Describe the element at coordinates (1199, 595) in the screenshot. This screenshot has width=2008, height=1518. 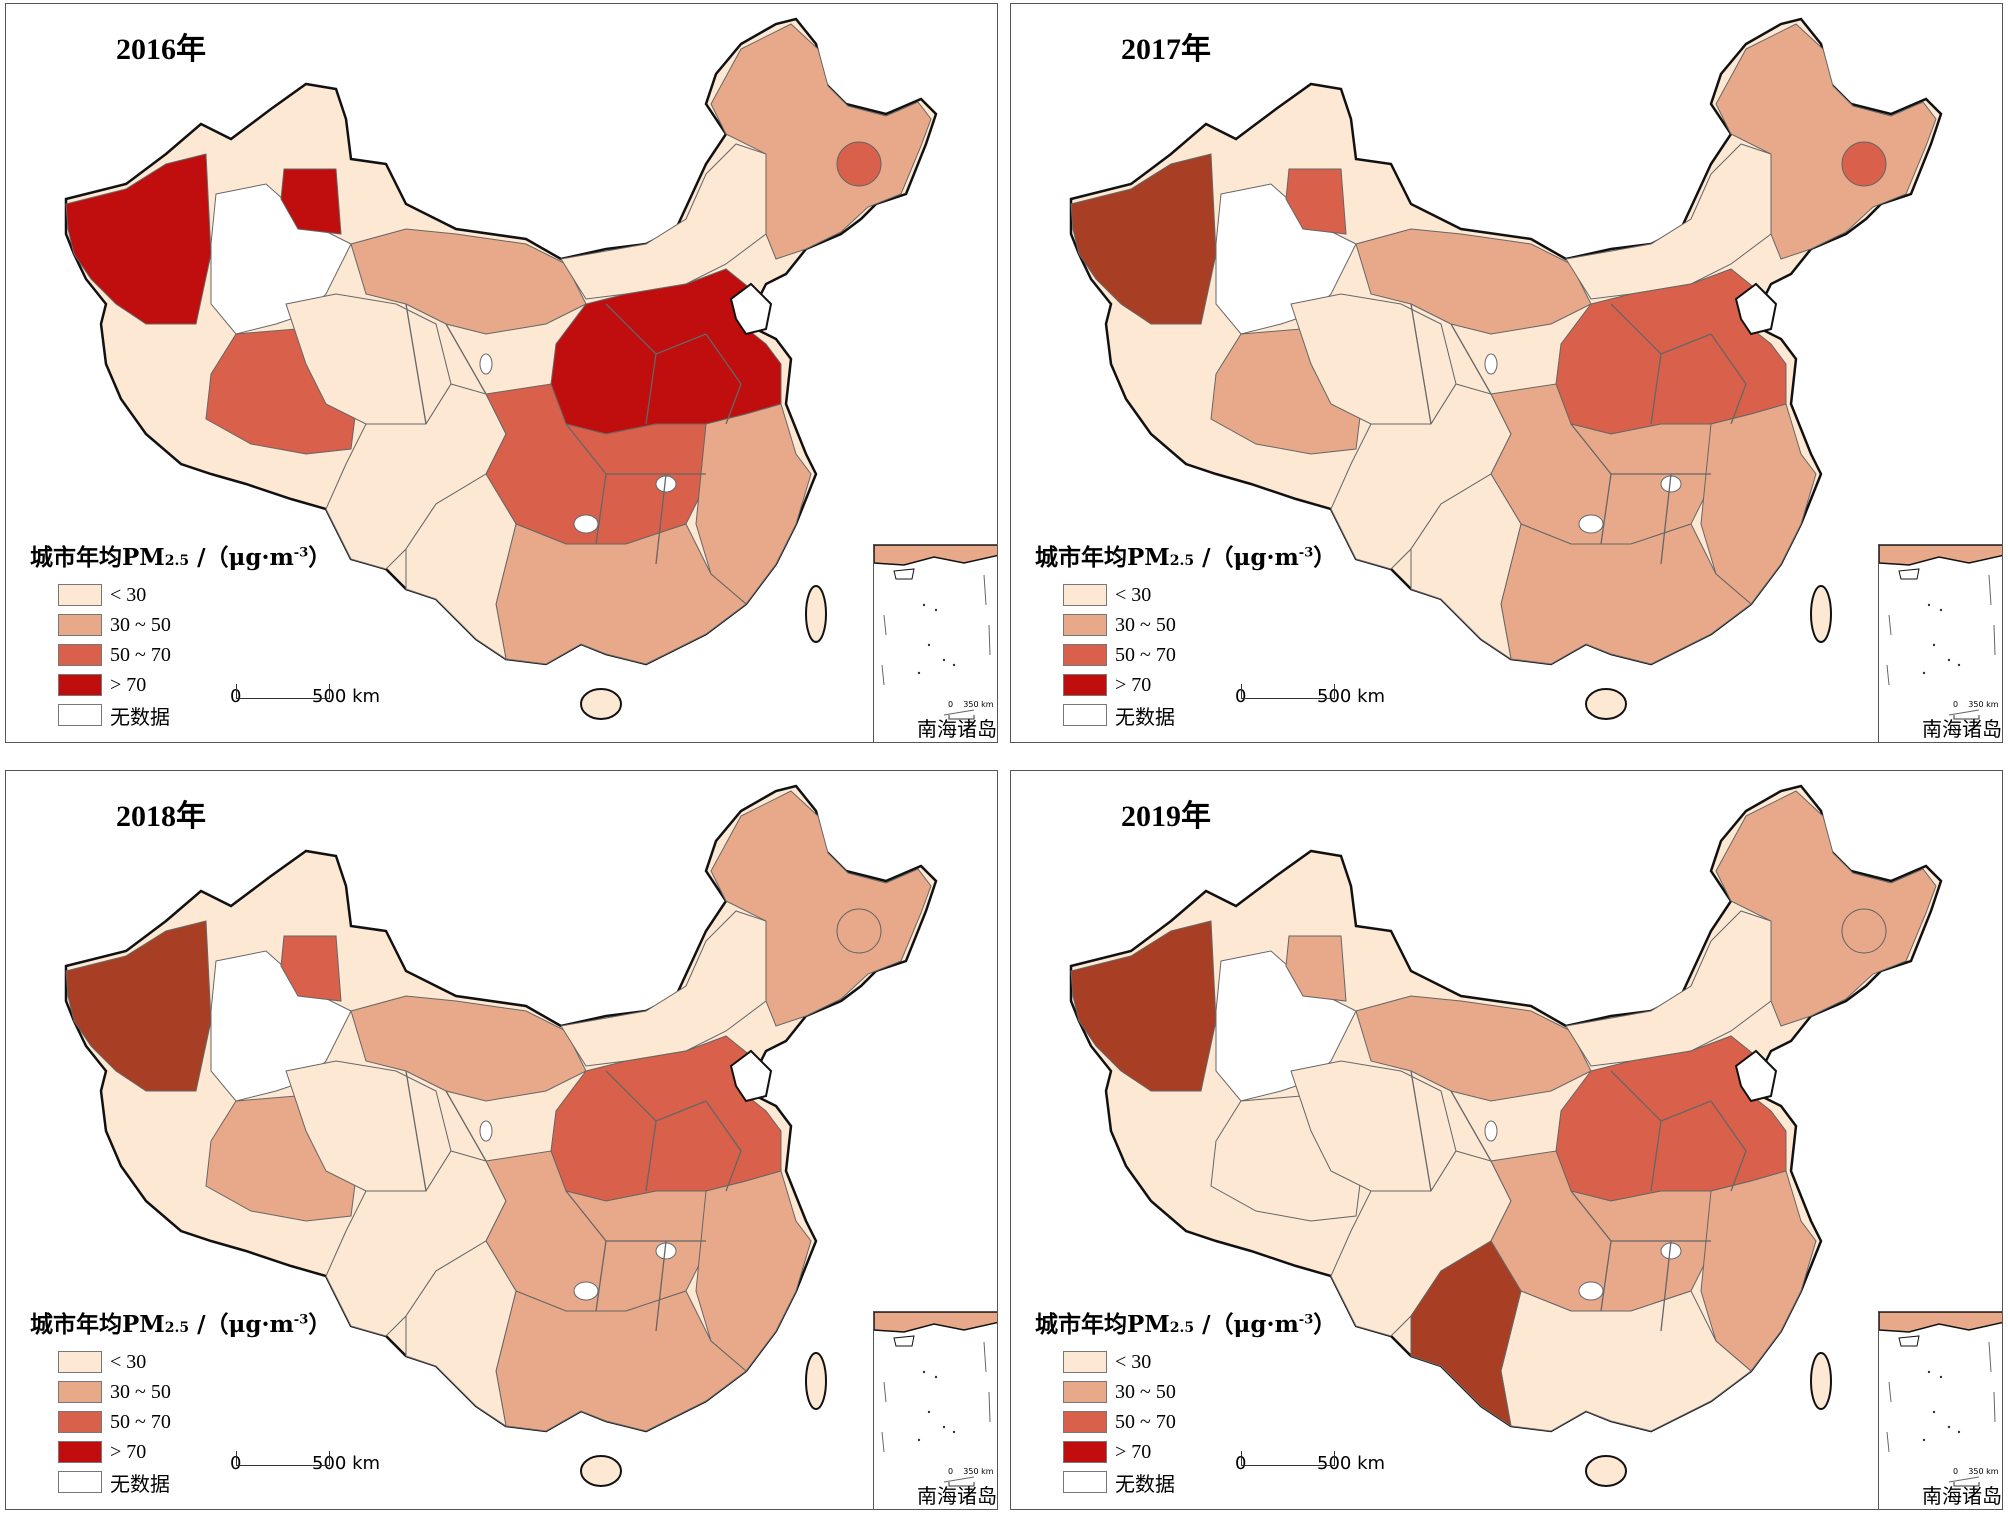
I see `legend-item: < 30` at that location.